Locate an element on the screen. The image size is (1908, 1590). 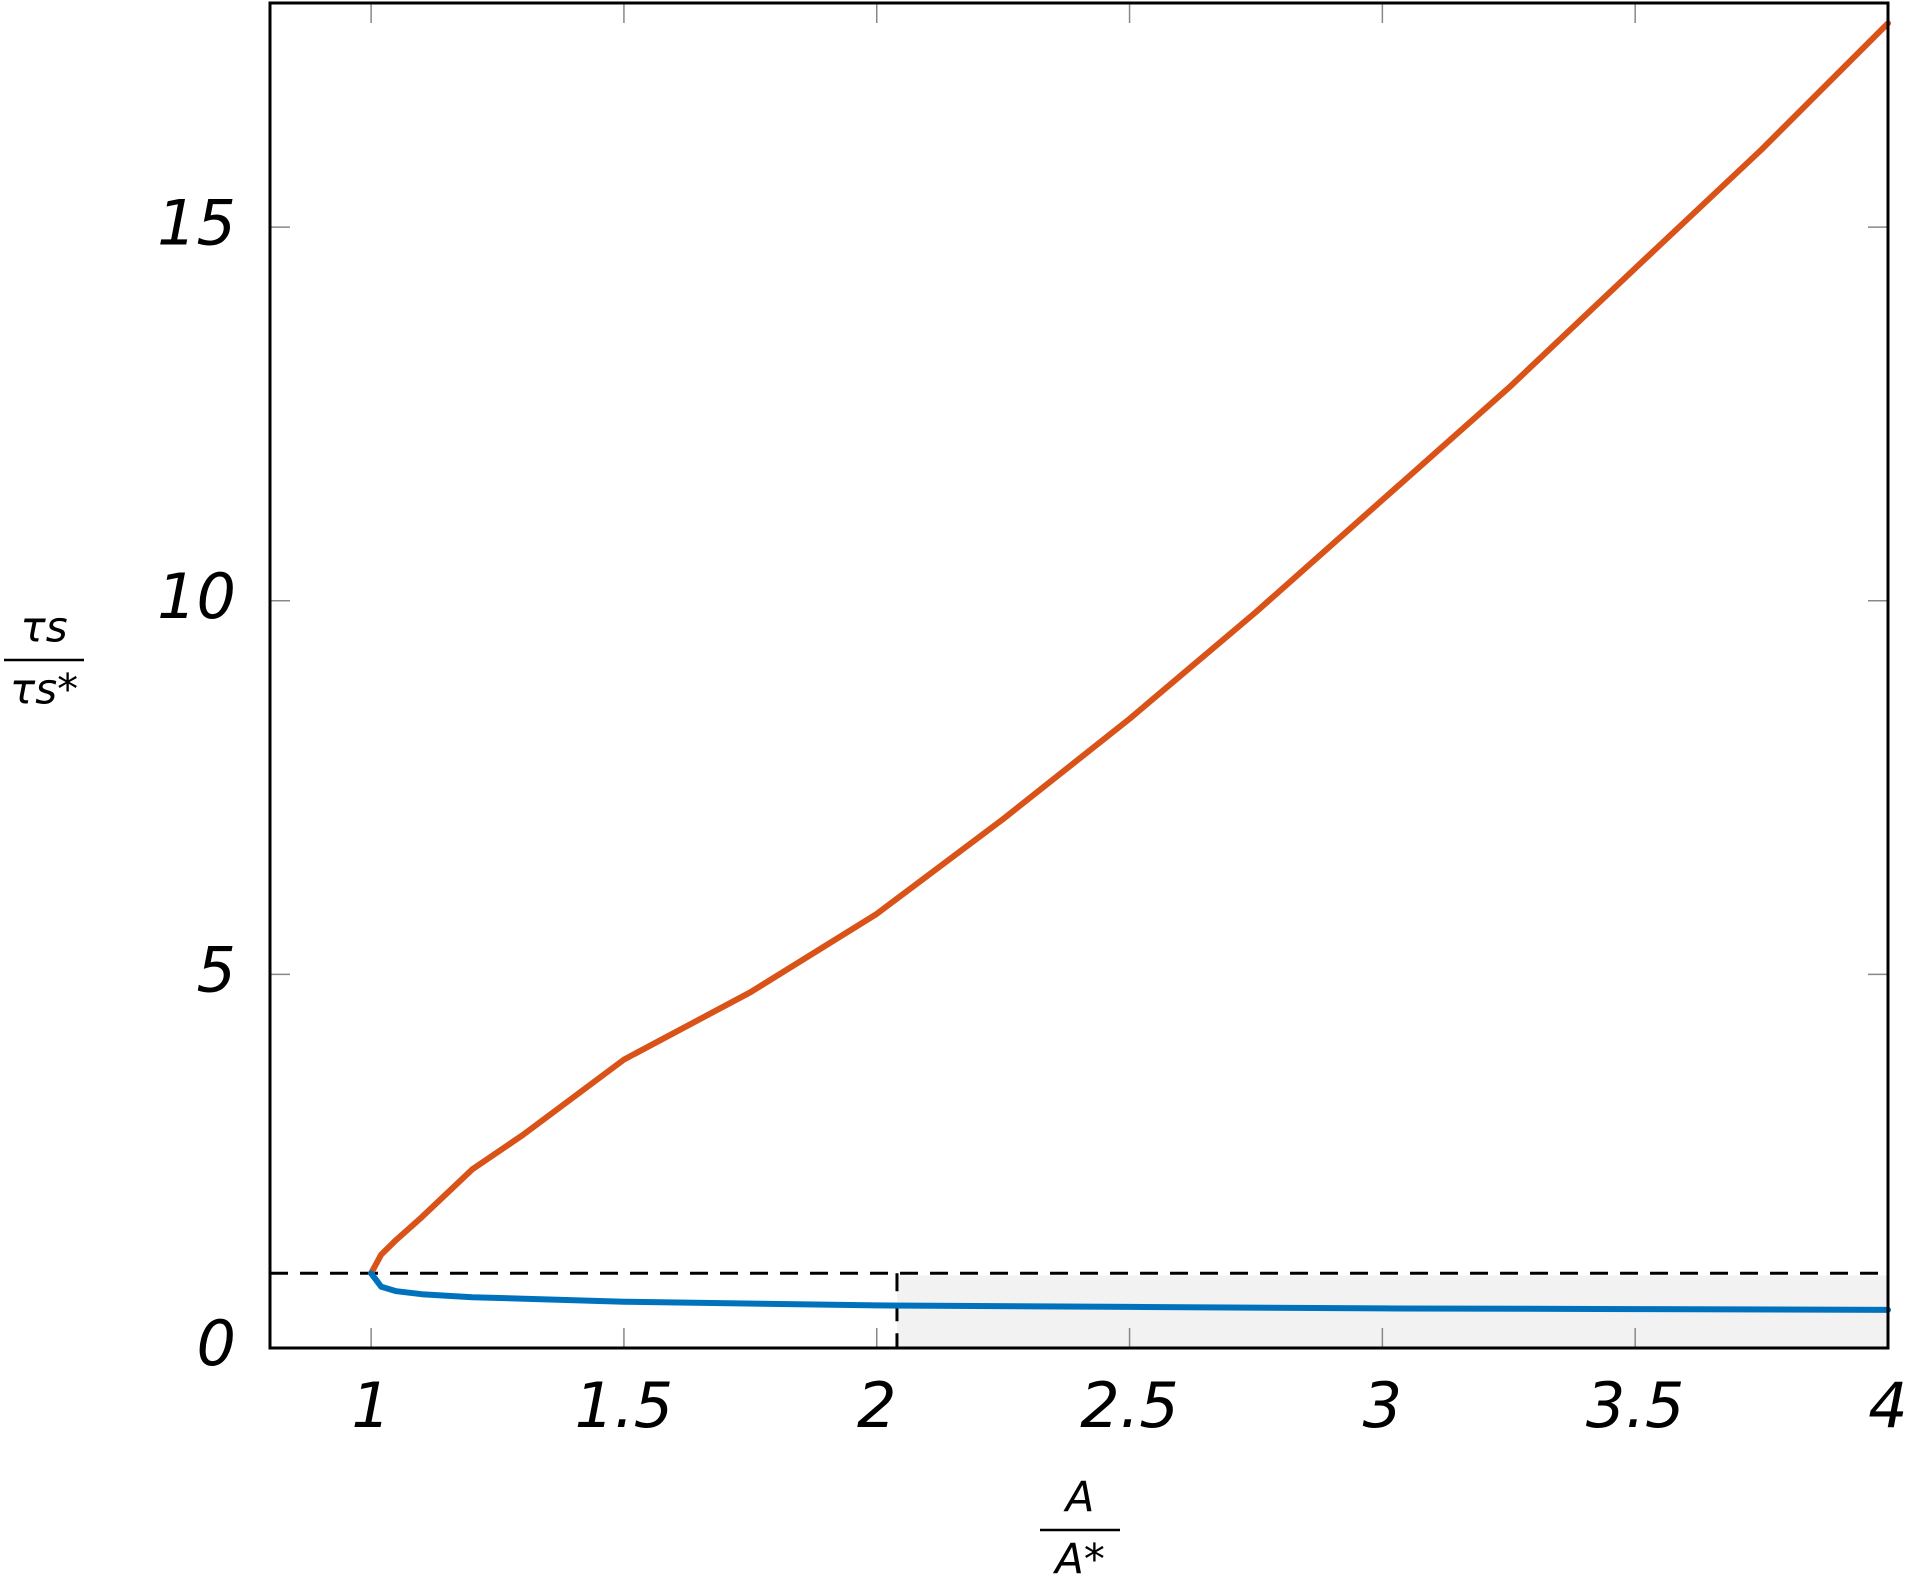
y-tick-label: 15 is located at coordinates (196, 222).